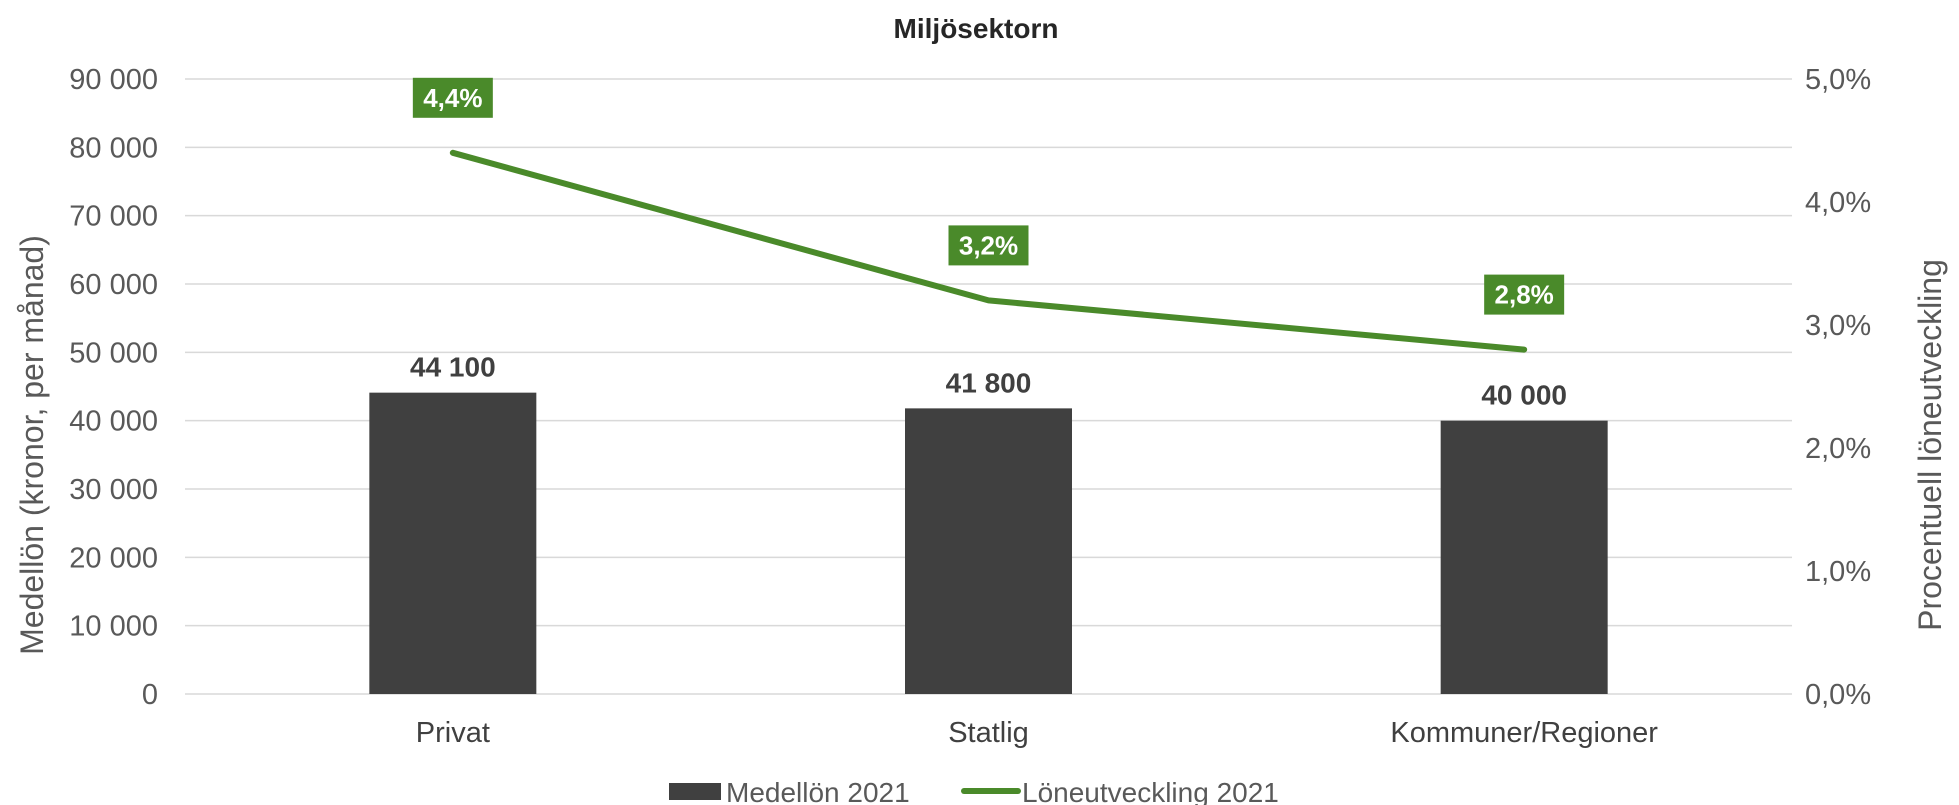 This screenshot has height=805, width=1959. Describe the element at coordinates (453, 733) in the screenshot. I see `x-tick-label: Privat` at that location.